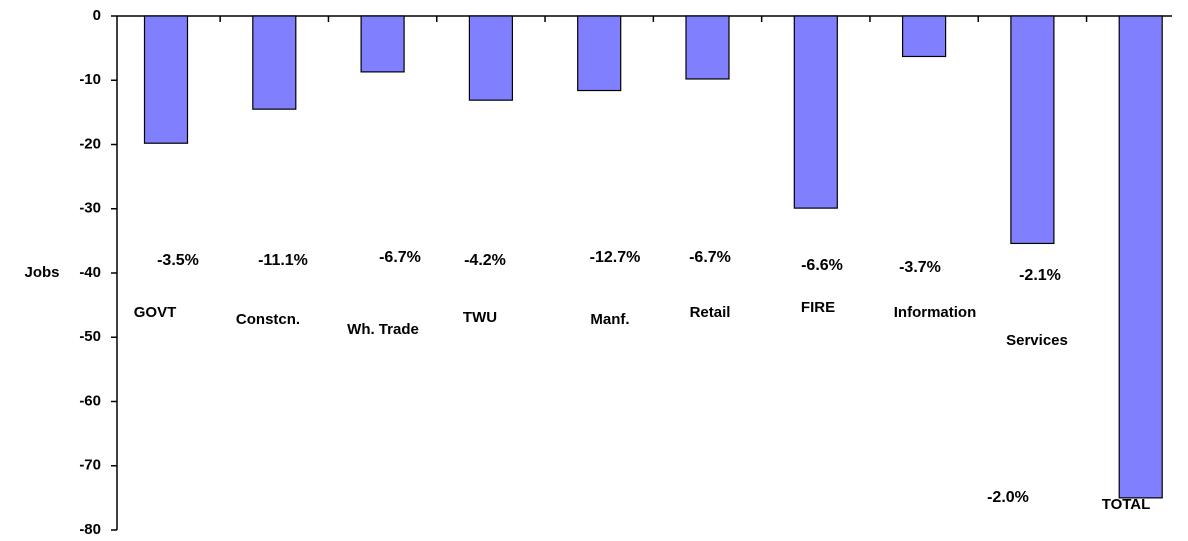  What do you see at coordinates (1126, 504) in the screenshot?
I see `category-label: TOTAL` at bounding box center [1126, 504].